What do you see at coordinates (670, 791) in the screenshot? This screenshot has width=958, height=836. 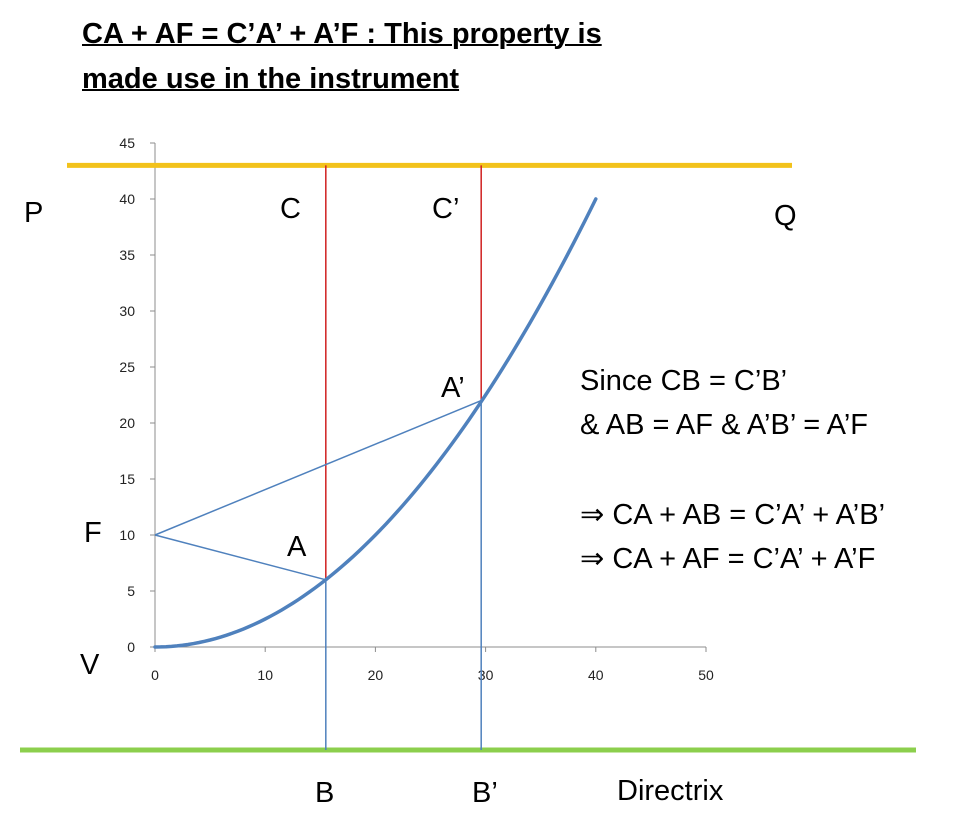 I see `label-directrix: Directrix` at bounding box center [670, 791].